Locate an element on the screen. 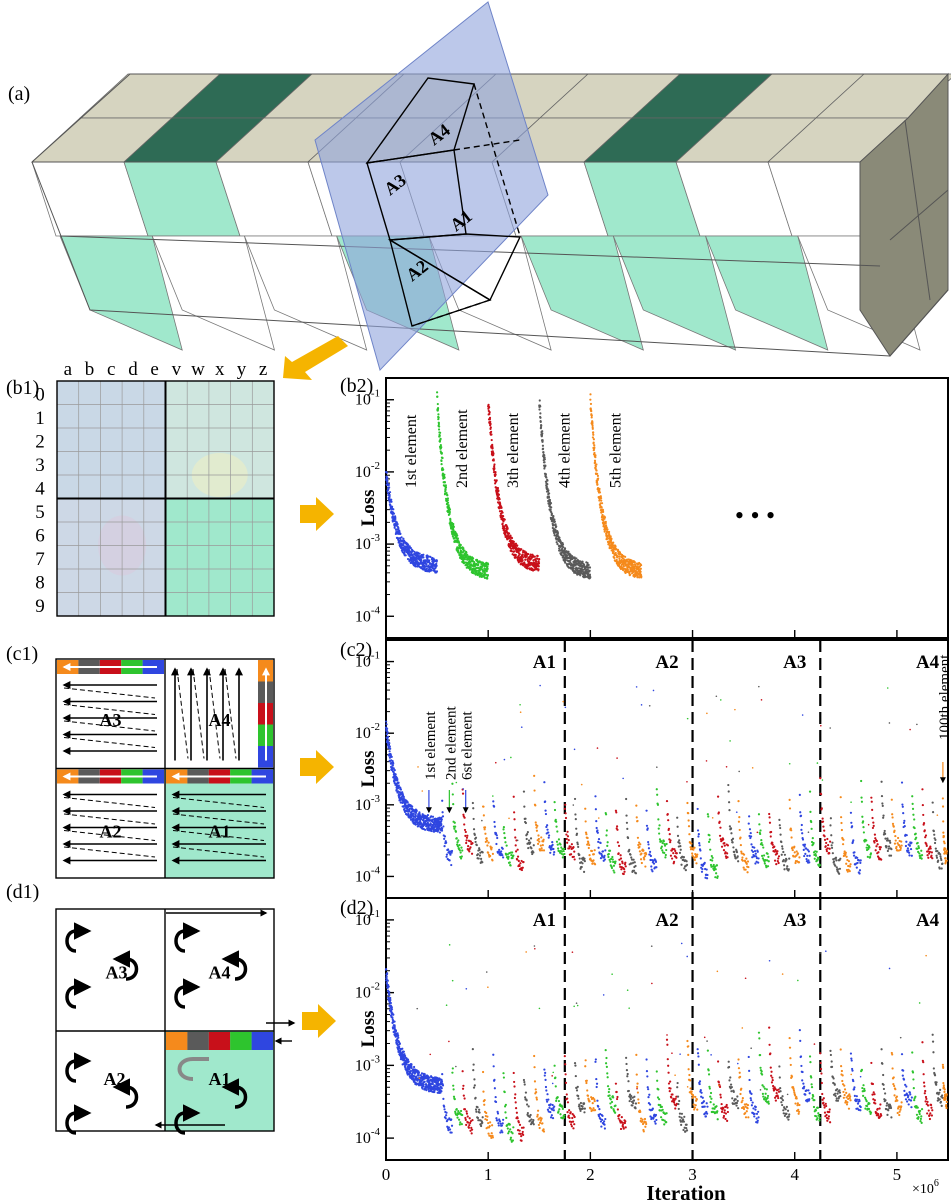  y-tick-label: 10-4 is located at coordinates (368, 1136).